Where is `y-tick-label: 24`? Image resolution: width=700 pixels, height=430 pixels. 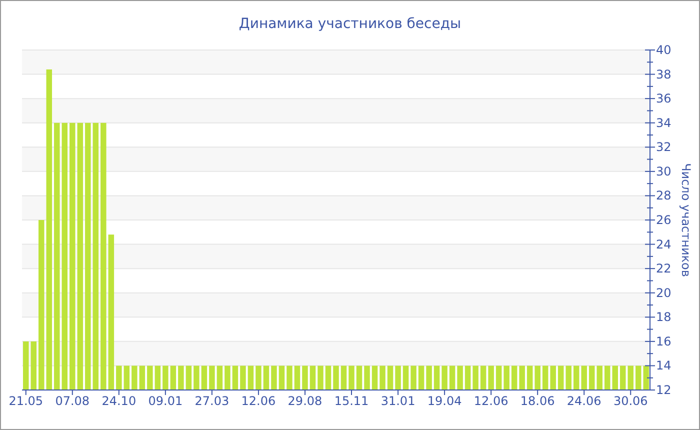 y-tick-label: 24 is located at coordinates (664, 244).